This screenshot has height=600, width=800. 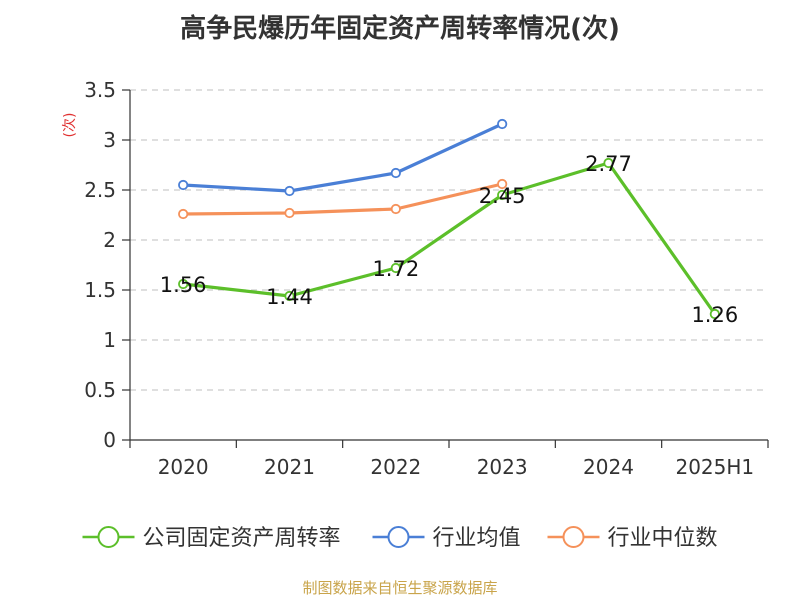 What do you see at coordinates (100, 190) in the screenshot?
I see `y-tick-label: 2.5` at bounding box center [100, 190].